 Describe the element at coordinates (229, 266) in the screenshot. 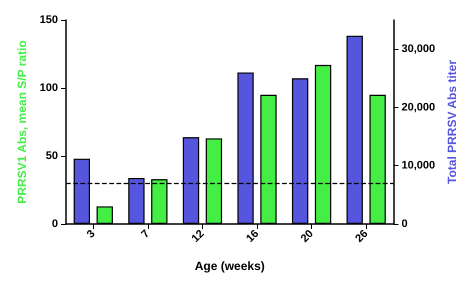

I see `x-axis-title: Age (weeks)` at that location.